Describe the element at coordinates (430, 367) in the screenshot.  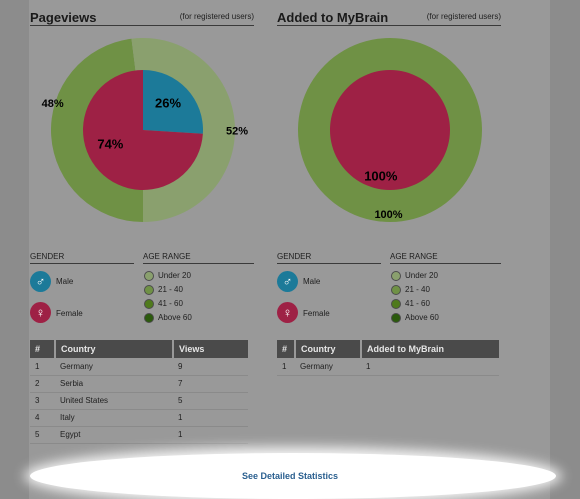
I see `cell-added: 1` at that location.